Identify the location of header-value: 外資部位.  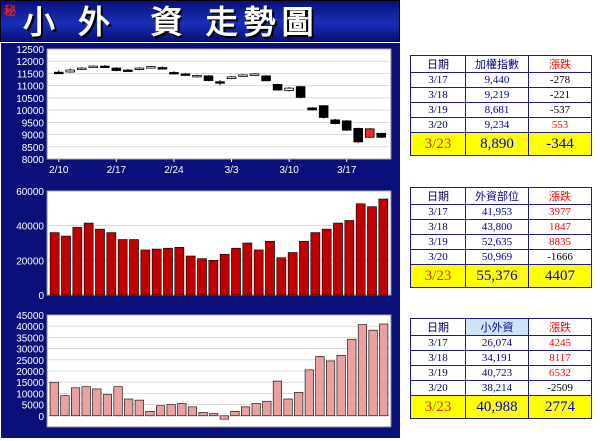
(497, 196).